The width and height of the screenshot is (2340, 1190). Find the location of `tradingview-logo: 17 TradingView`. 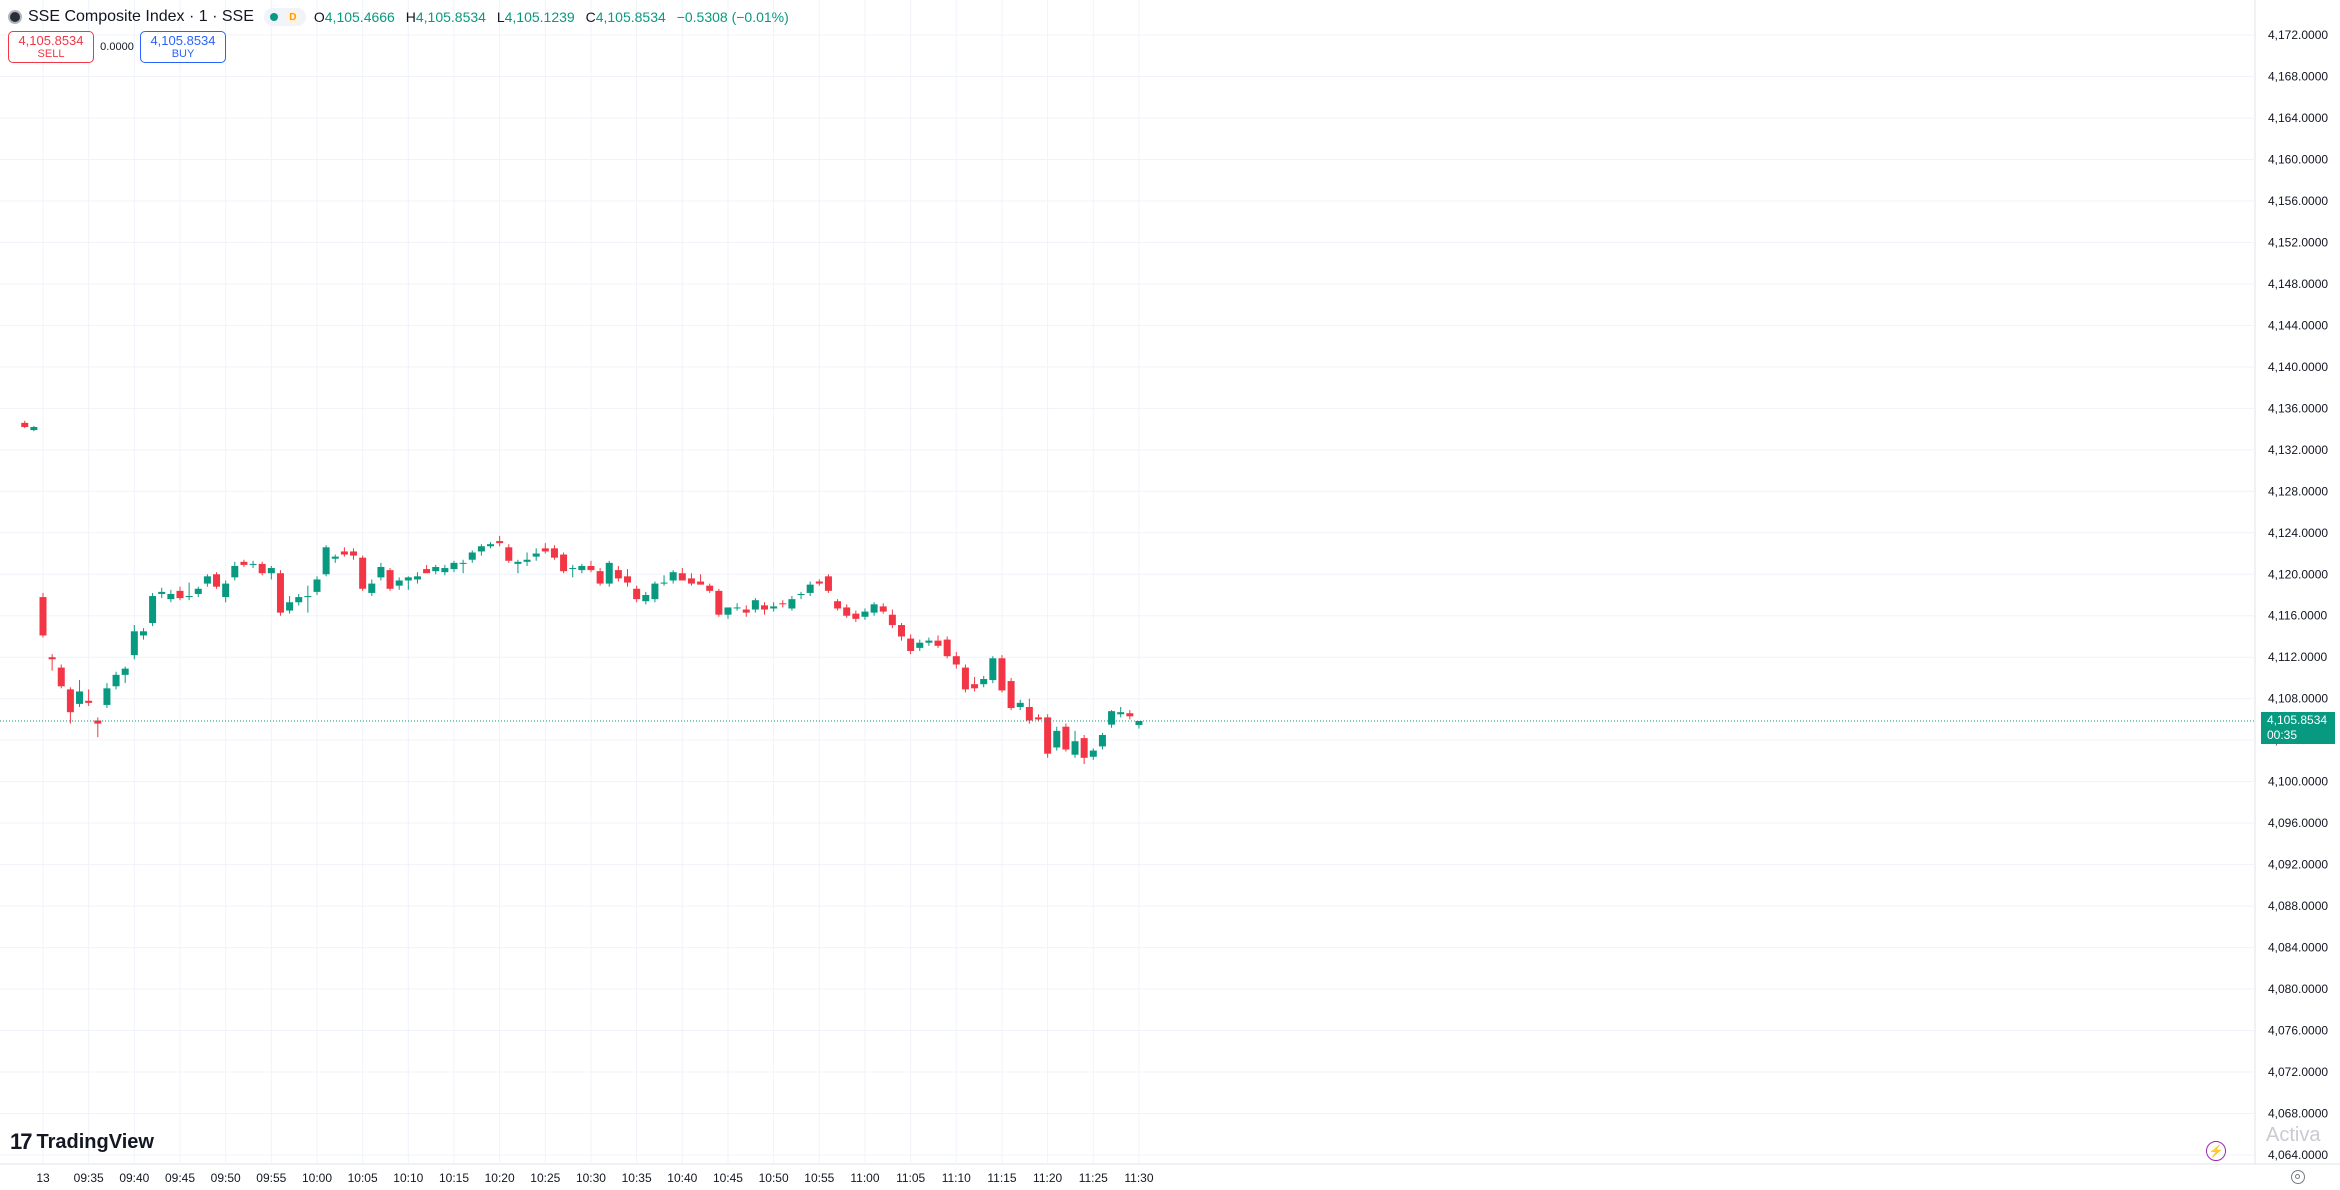

tradingview-logo: 17 TradingView is located at coordinates (82, 1142).